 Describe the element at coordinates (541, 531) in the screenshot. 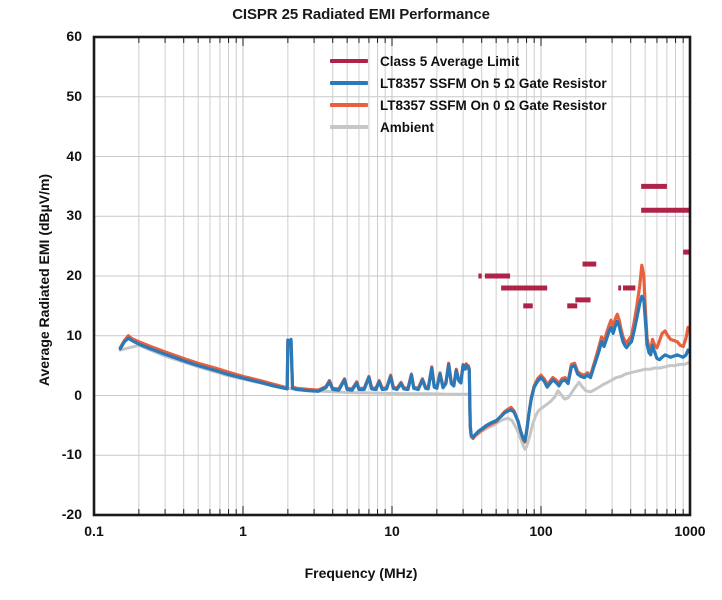

I see `x-tick-label: 100` at that location.